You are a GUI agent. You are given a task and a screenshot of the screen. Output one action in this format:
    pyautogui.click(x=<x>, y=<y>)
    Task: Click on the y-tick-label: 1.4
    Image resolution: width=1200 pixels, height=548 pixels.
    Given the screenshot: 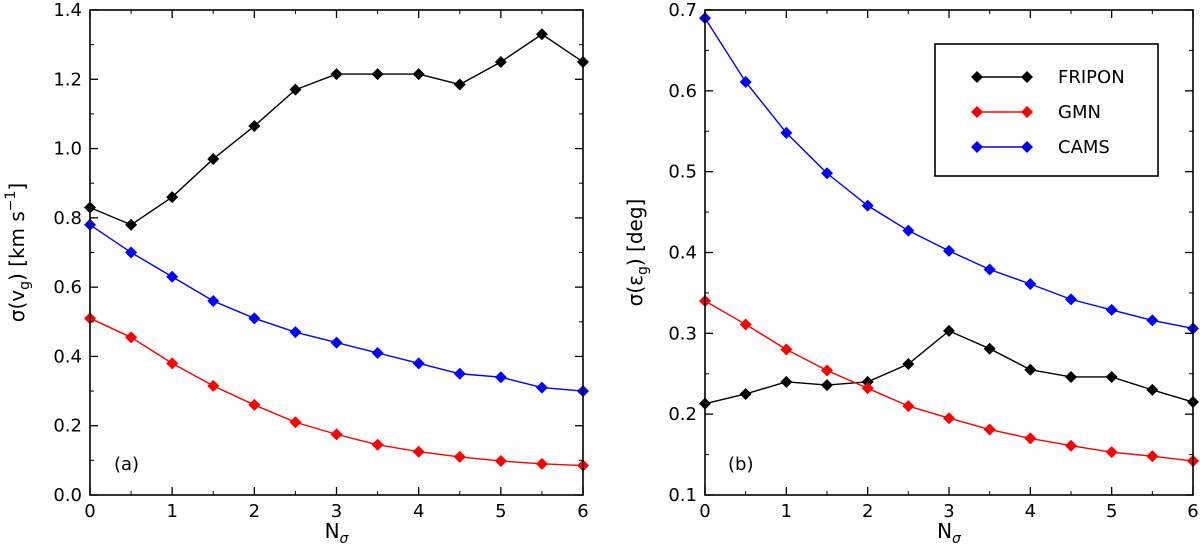 What is the action you would take?
    pyautogui.click(x=67, y=10)
    